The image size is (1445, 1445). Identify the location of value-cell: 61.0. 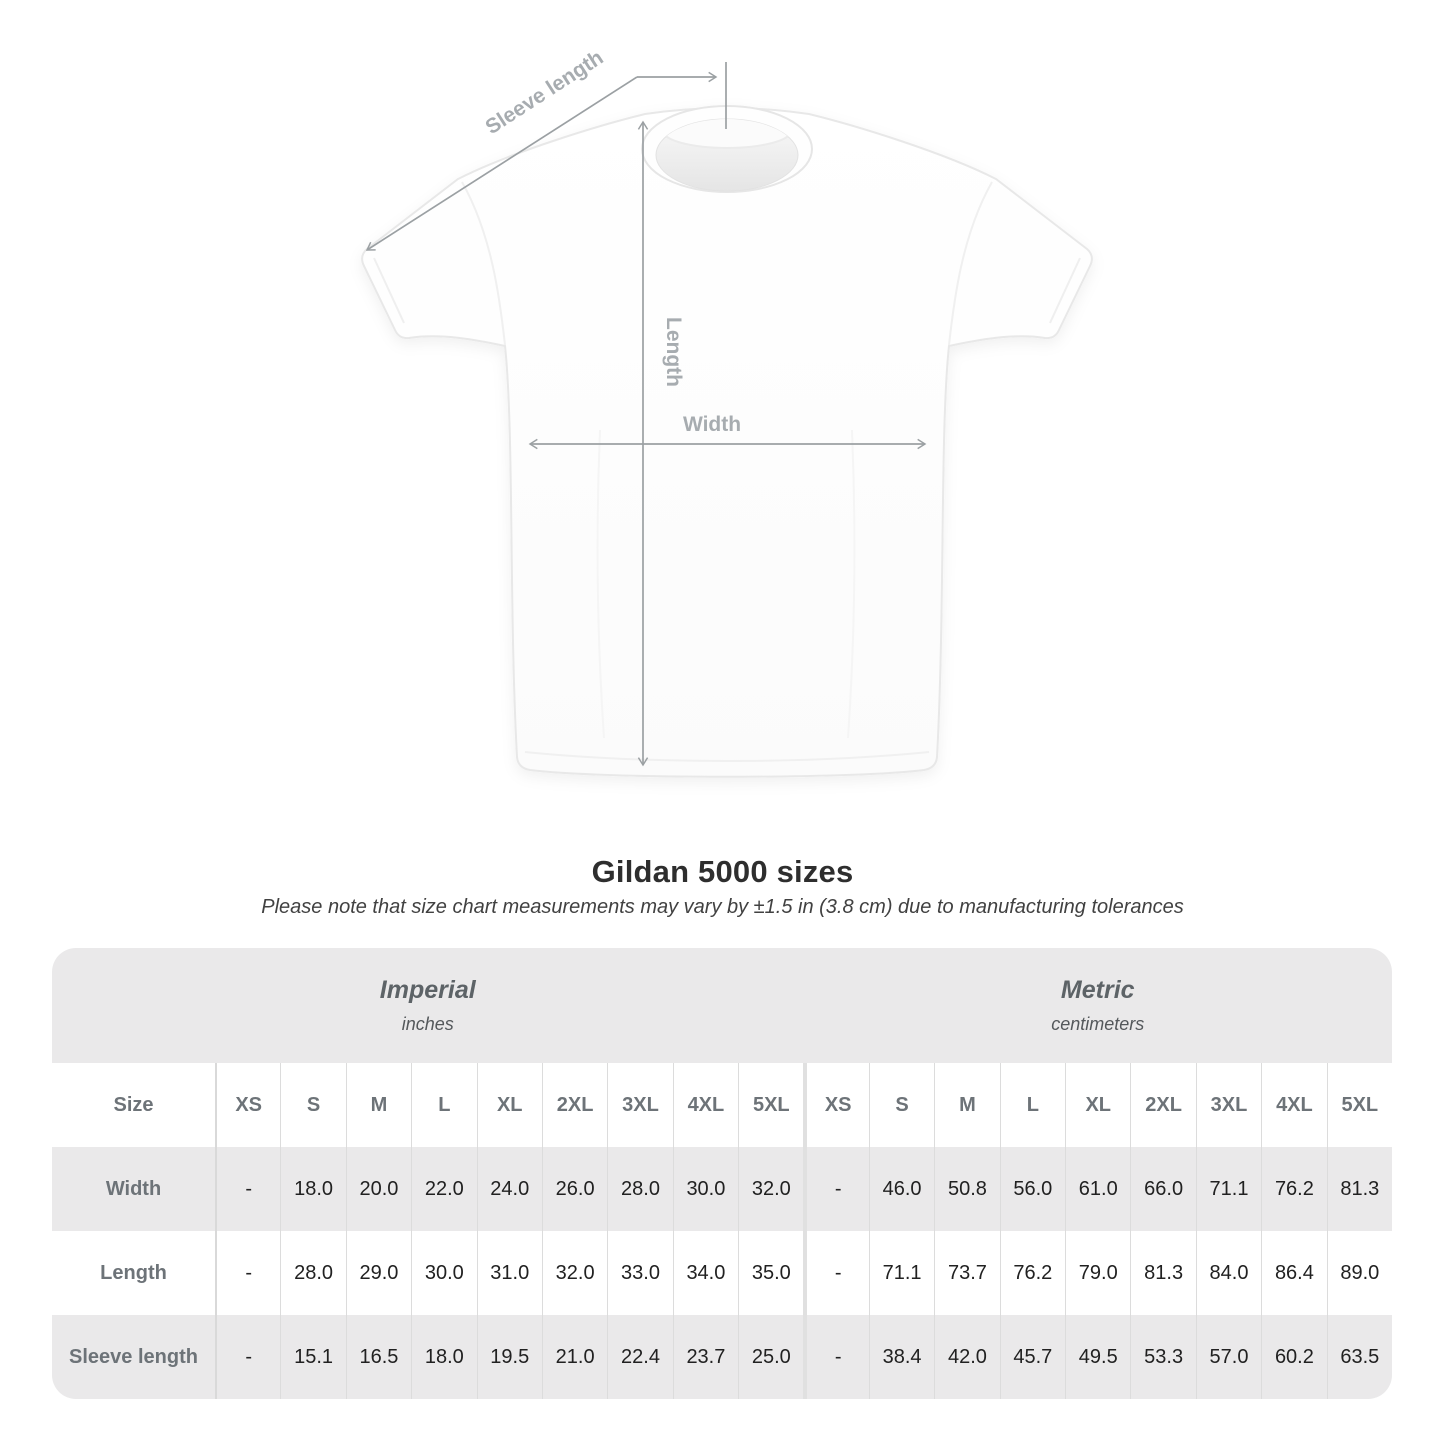
(1098, 1189).